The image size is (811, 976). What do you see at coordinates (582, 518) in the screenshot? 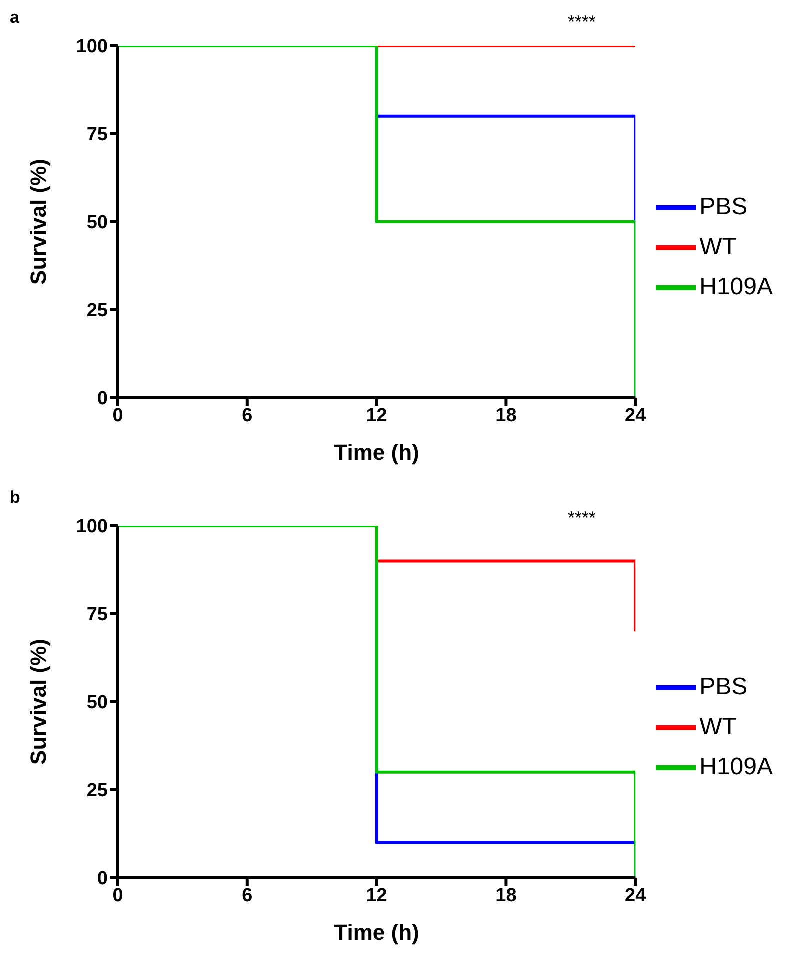
I see `annotation: ****` at bounding box center [582, 518].